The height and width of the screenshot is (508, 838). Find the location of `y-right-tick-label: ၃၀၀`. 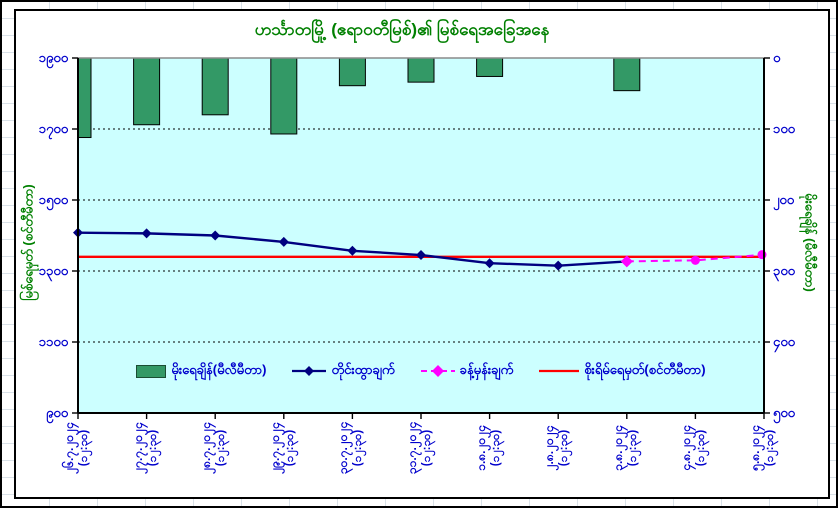

y-right-tick-label: ၃၀၀ is located at coordinates (784, 270).